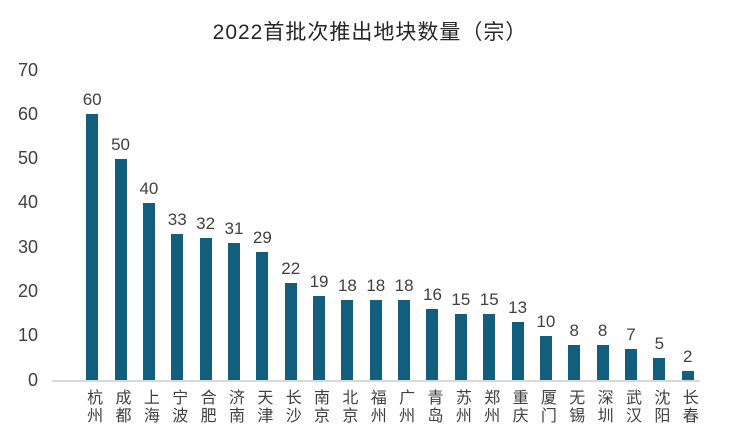 Image resolution: width=740 pixels, height=444 pixels. Describe the element at coordinates (149, 407) in the screenshot. I see `x-axis-label: 上海` at that location.